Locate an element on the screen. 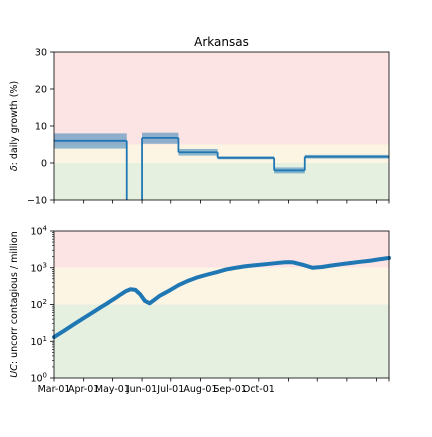  top-y-tick-label: −10 is located at coordinates (37, 201).